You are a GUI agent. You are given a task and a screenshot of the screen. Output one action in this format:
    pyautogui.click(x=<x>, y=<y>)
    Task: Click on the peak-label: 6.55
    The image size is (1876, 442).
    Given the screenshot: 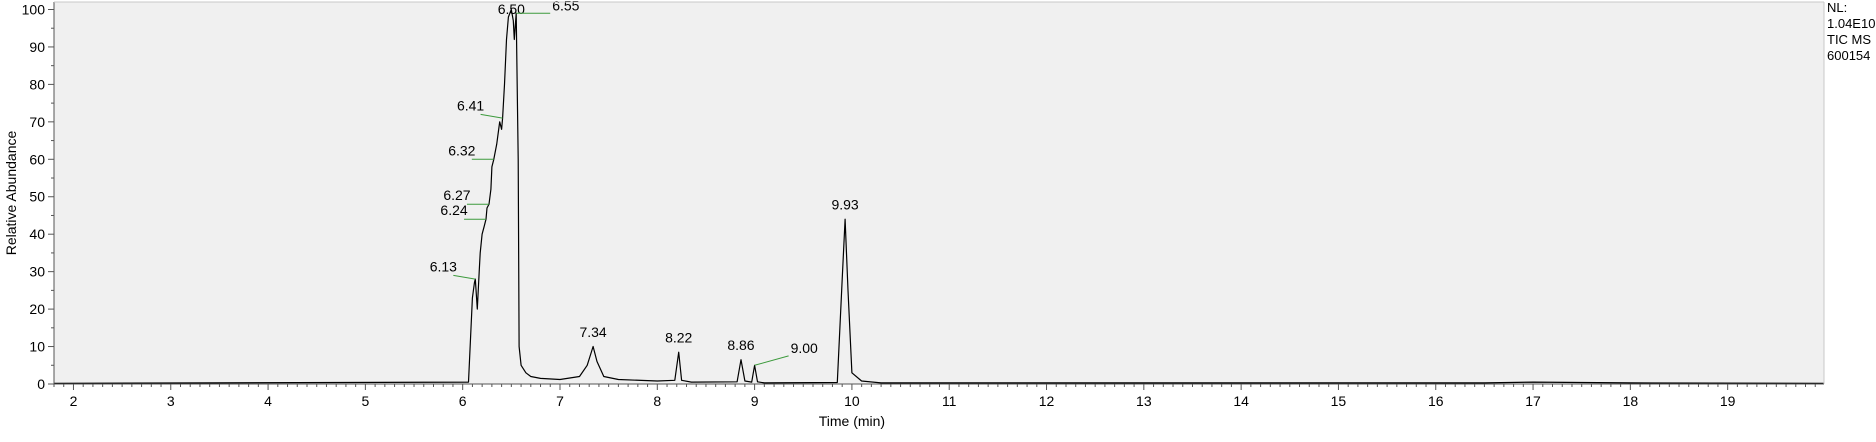 What is the action you would take?
    pyautogui.click(x=565, y=6)
    